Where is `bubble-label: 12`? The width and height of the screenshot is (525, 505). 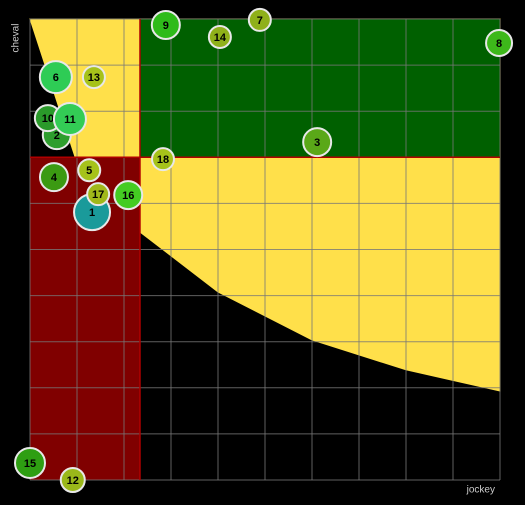 bubble-label: 12 is located at coordinates (73, 481).